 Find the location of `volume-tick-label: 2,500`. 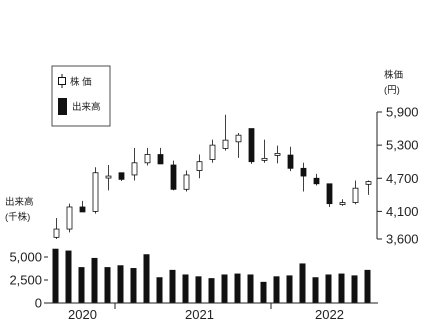

volume-tick-label: 2,500 is located at coordinates (25, 280).